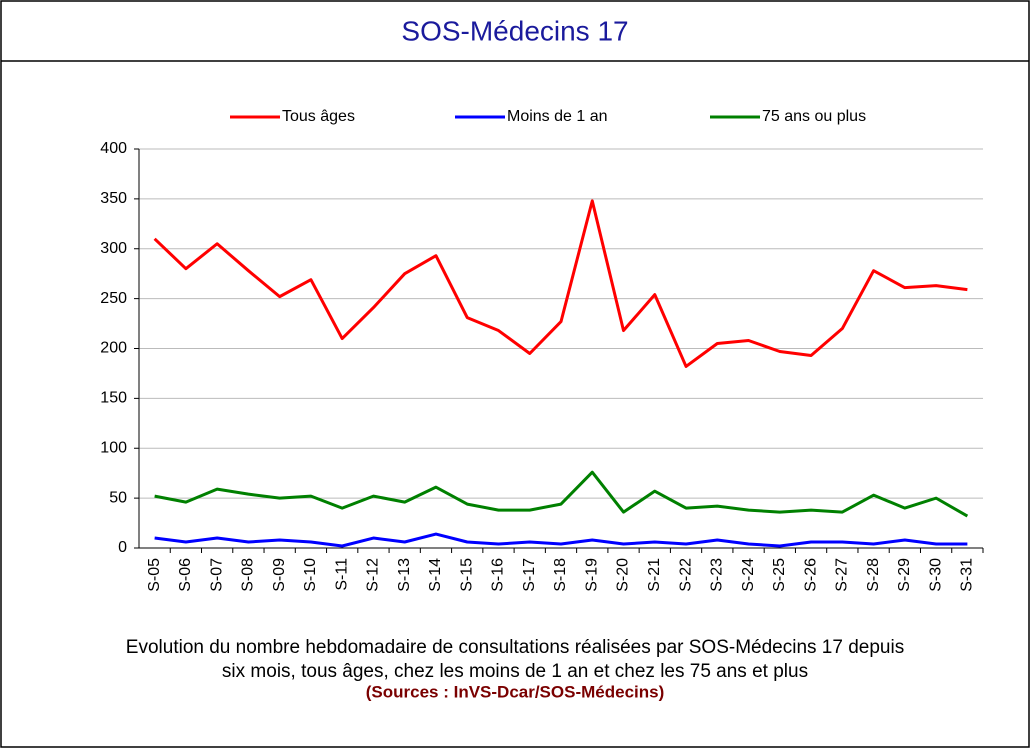 Image resolution: width=1030 pixels, height=748 pixels. I want to click on y-tick-label: 250, so click(113, 298).